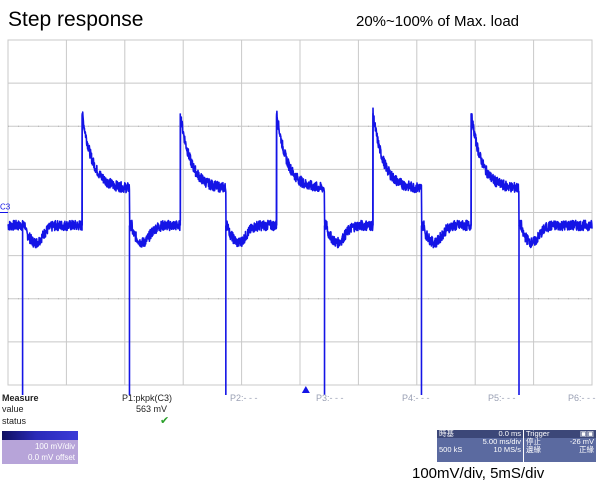 The image size is (598, 490). I want to click on load-range-subtitle: 20%~100% of Max. load, so click(438, 21).